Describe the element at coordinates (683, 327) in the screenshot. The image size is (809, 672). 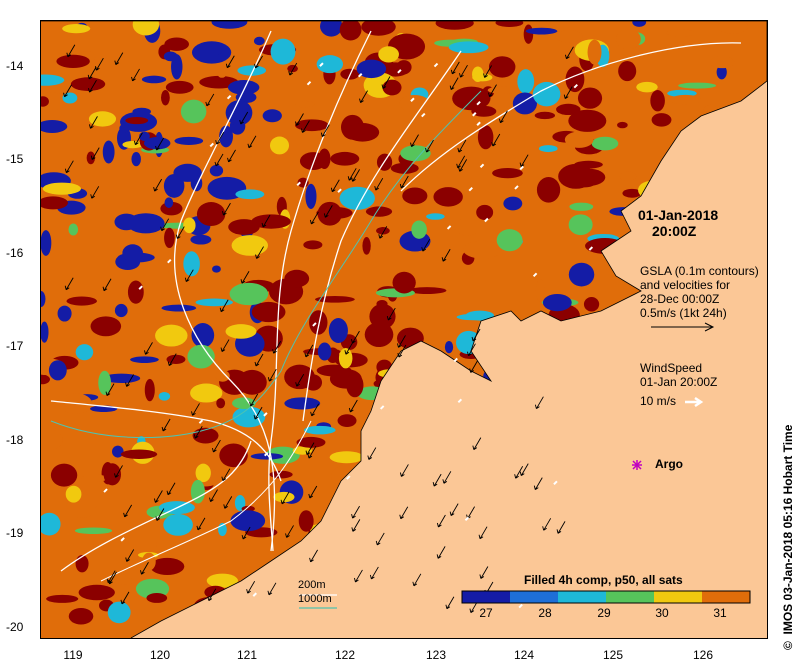
I see `velocity-scale-arrow` at that location.